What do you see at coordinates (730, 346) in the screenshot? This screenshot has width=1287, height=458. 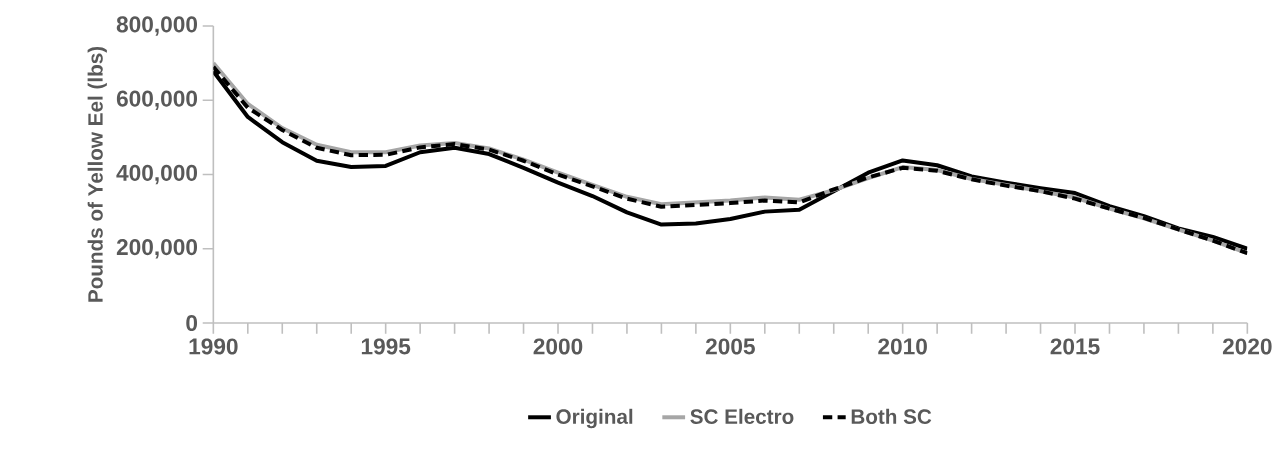 I see `x-tick-label: 2005` at bounding box center [730, 346].